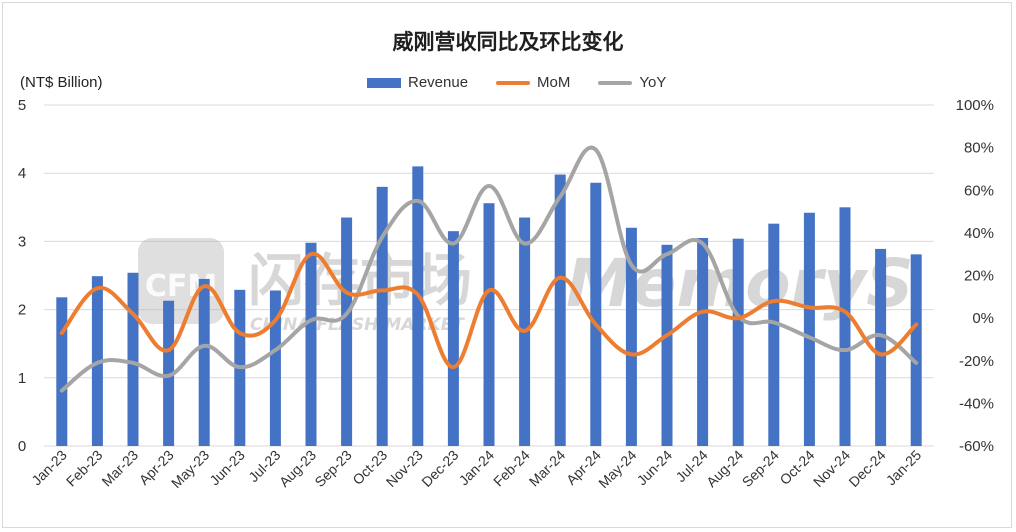 The width and height of the screenshot is (1016, 532). Describe the element at coordinates (866, 468) in the screenshot. I see `x-tick-label: Dec-24` at that location.